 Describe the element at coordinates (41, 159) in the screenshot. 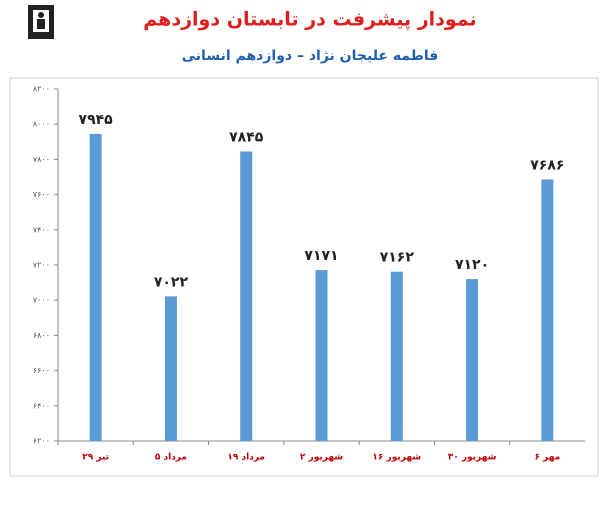

I see `y-tick-label: ۷۸۰۰` at that location.